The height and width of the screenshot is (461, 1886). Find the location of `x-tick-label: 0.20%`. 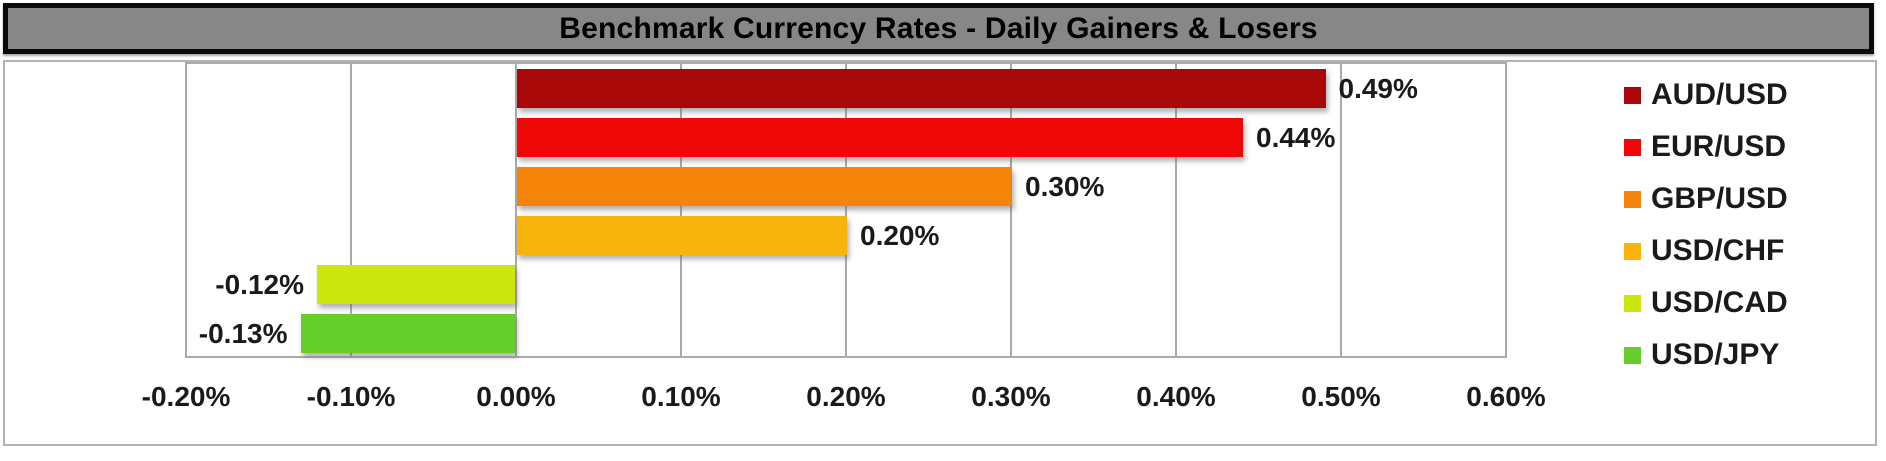

x-tick-label: 0.20% is located at coordinates (846, 396).